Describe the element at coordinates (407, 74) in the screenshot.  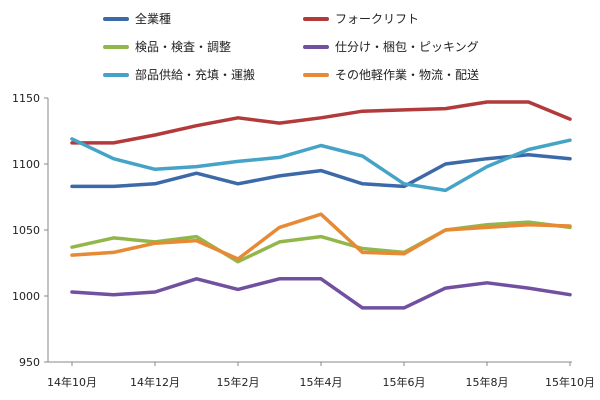
I see `legend-label-6: その他軽作業・物流・配送` at that location.